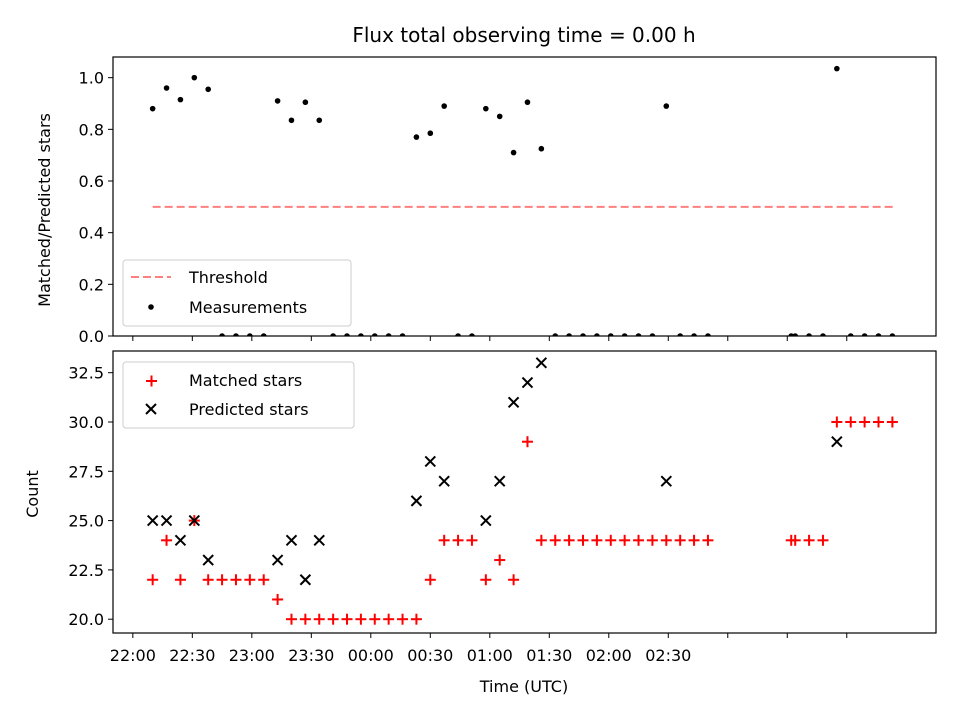 Image resolution: width=960 pixels, height=720 pixels. I want to click on legend-matched-label: Matched stars, so click(245, 380).